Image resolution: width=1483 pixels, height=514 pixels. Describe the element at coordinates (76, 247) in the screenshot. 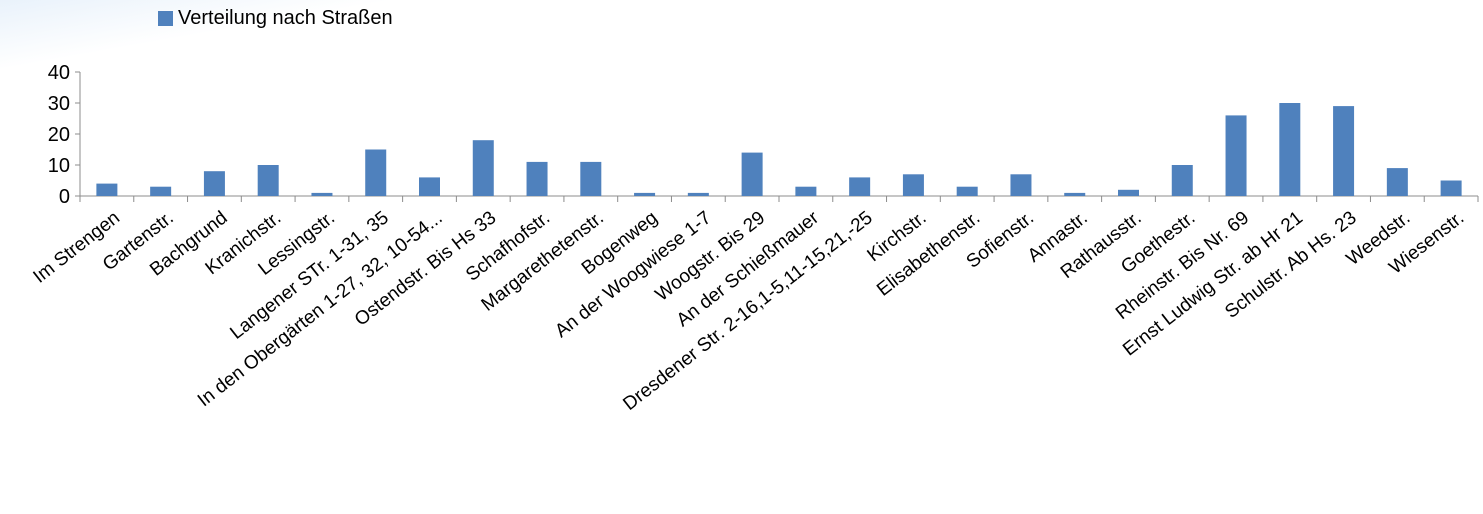

I see `x-tick-label: Im Strengen` at that location.